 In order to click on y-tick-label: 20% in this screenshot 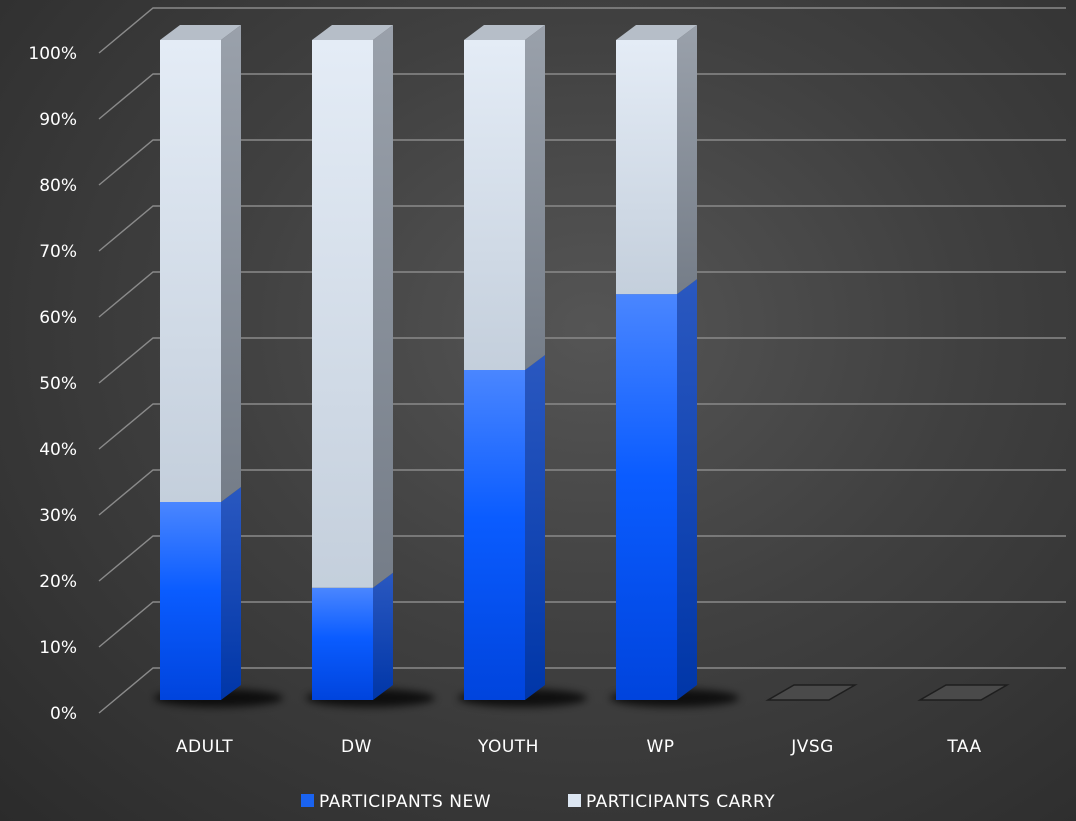, I will do `click(58, 582)`.